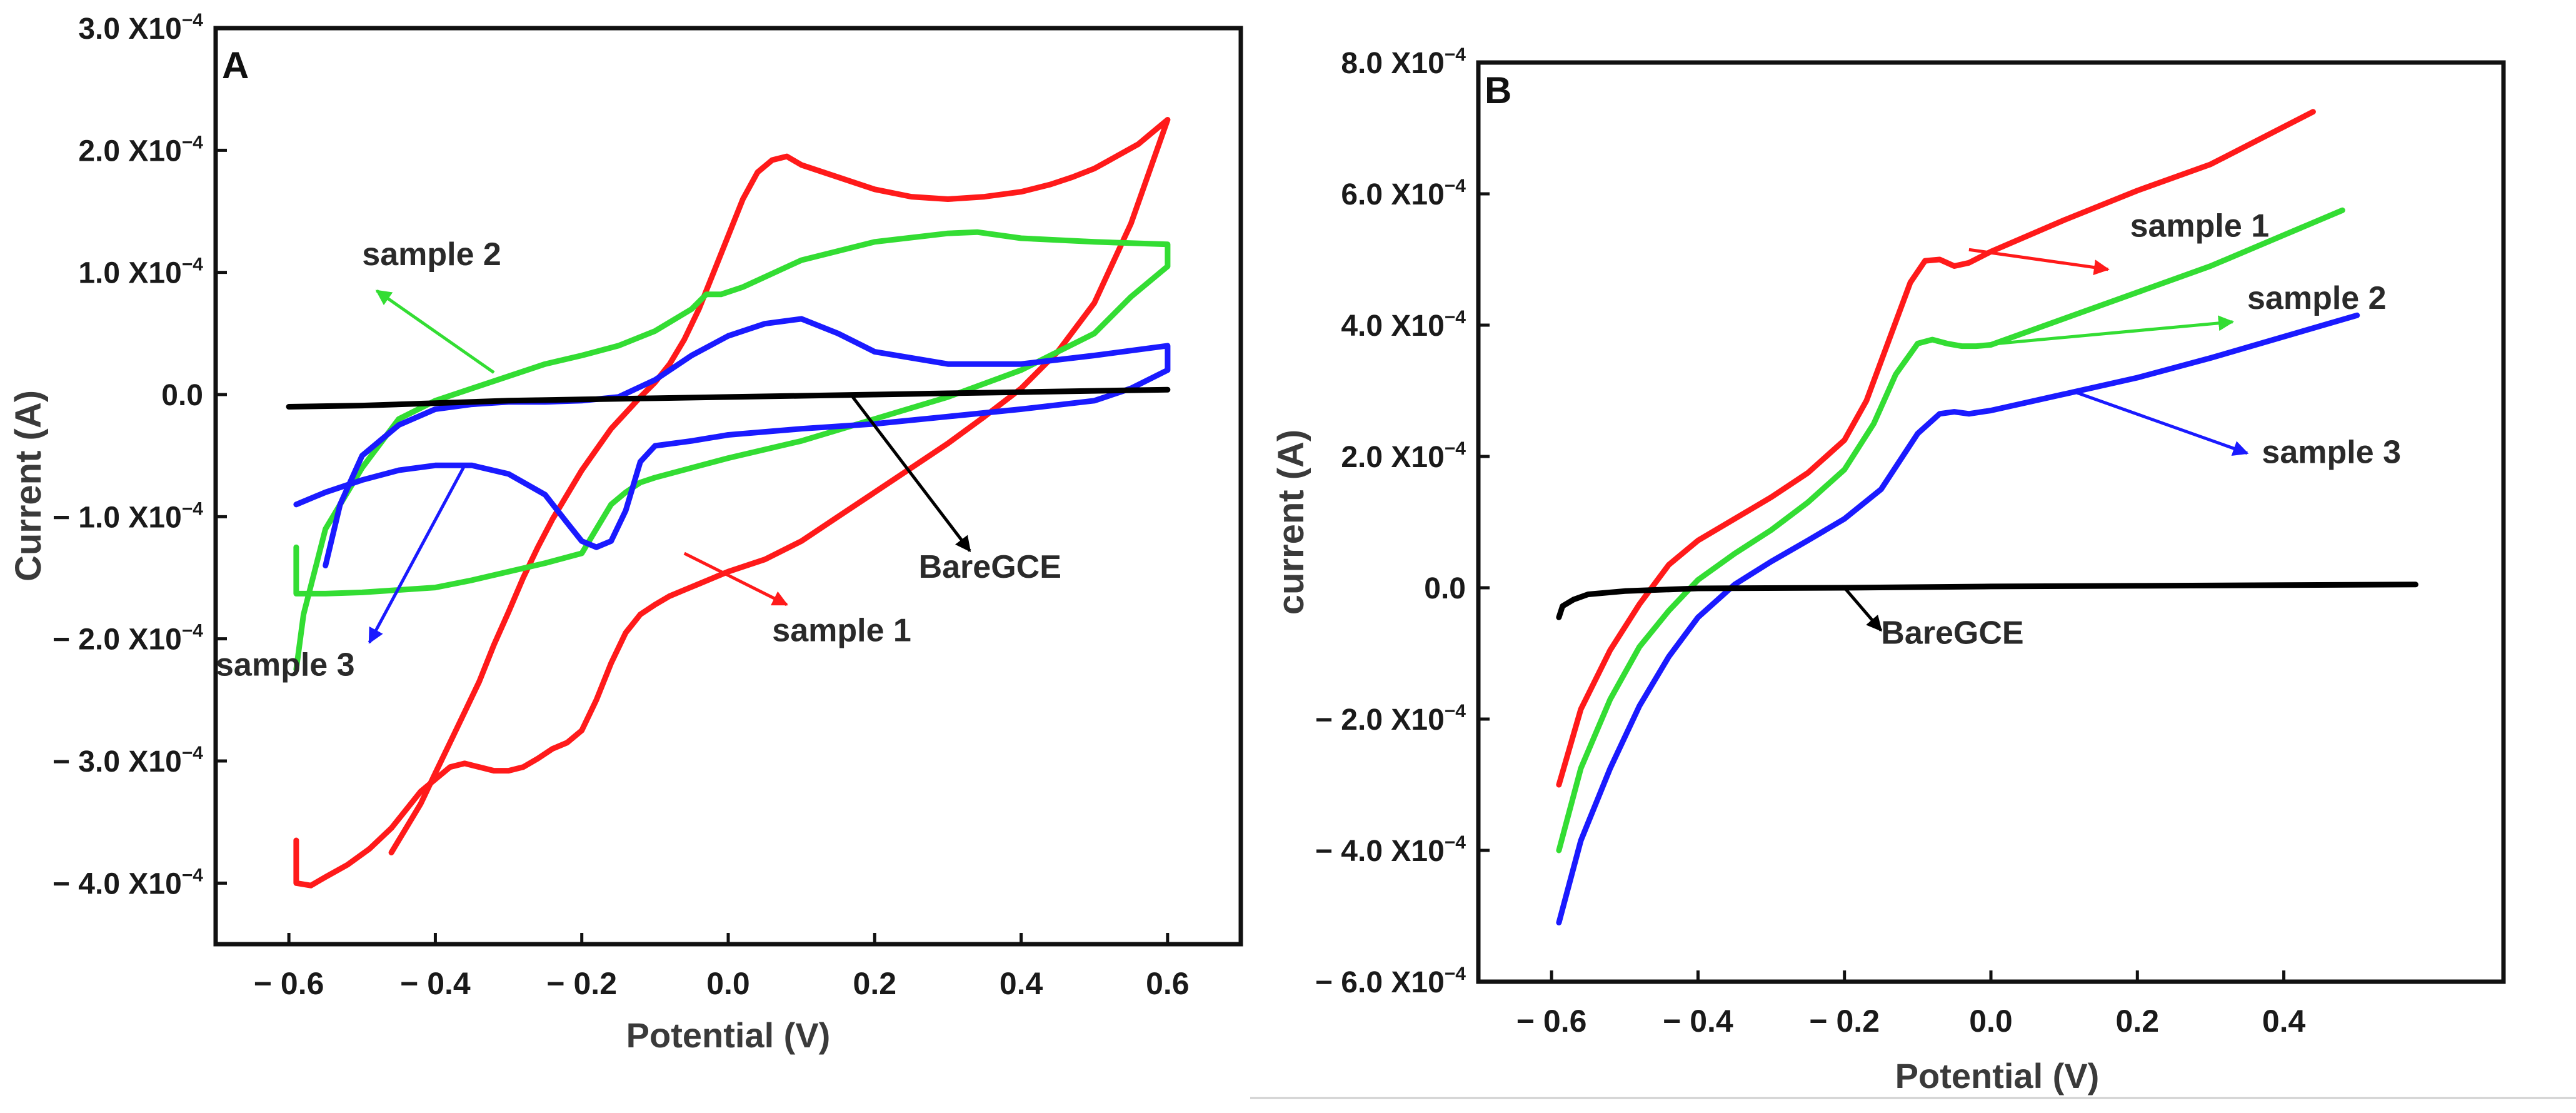 This screenshot has width=2576, height=1113. What do you see at coordinates (1987, 601) in the screenshot?
I see `panel-b-series-baregce` at bounding box center [1987, 601].